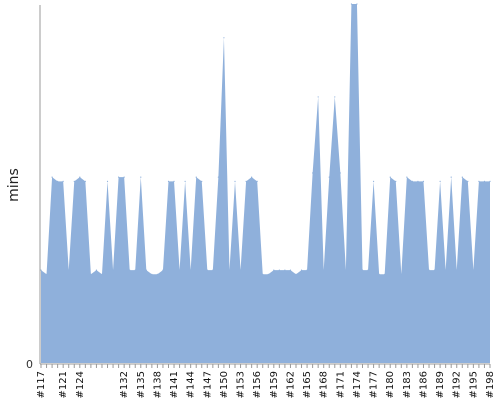  What do you see at coordinates (157, 384) in the screenshot?
I see `x-tick-label: #138` at bounding box center [157, 384].